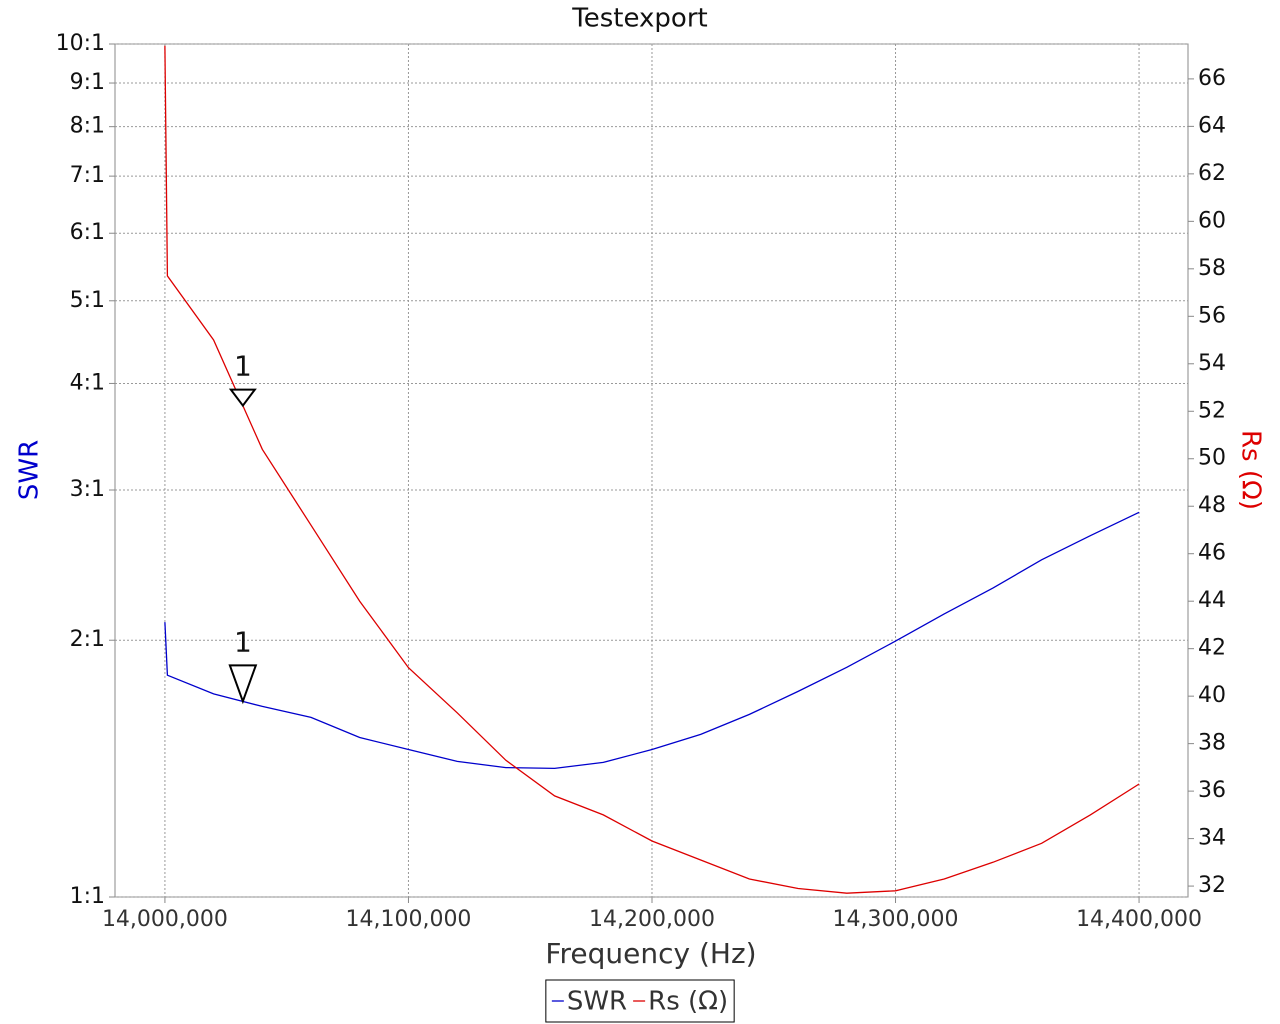 The image size is (1280, 1024). What do you see at coordinates (1139, 919) in the screenshot?
I see `x-tick-label: 14,400,000` at bounding box center [1139, 919].